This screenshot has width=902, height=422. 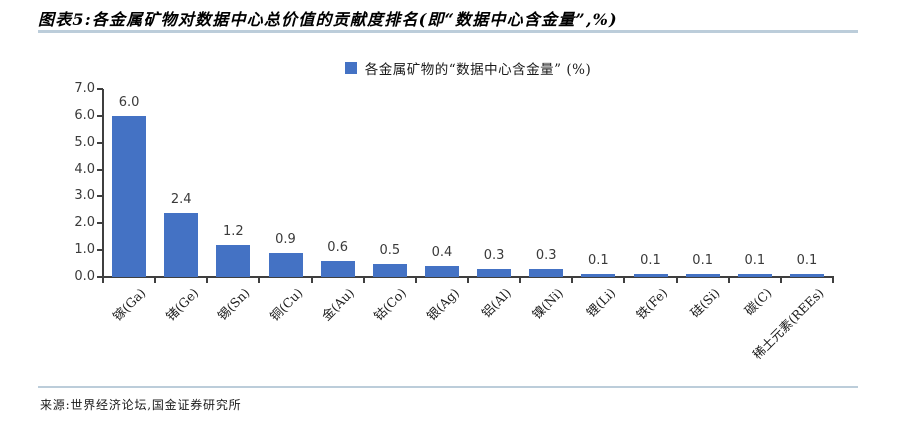 I want to click on bar-value-label: 0.5, so click(x=390, y=250).